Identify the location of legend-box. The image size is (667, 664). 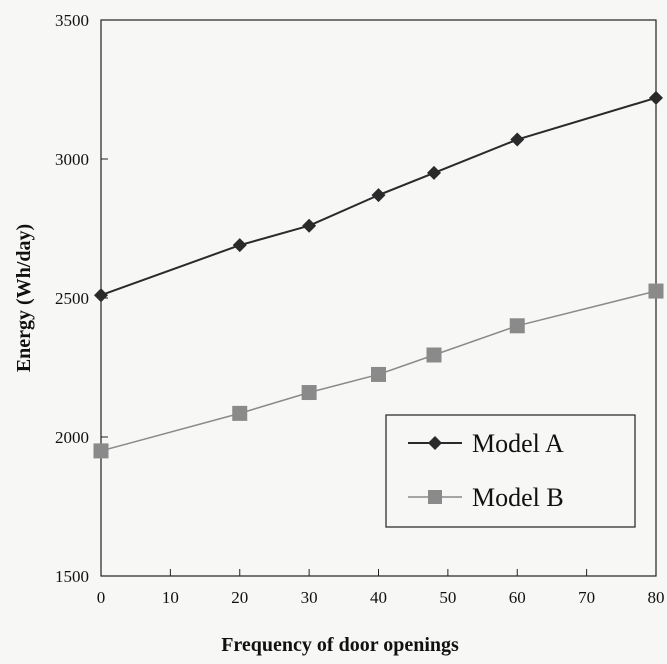
(510, 471).